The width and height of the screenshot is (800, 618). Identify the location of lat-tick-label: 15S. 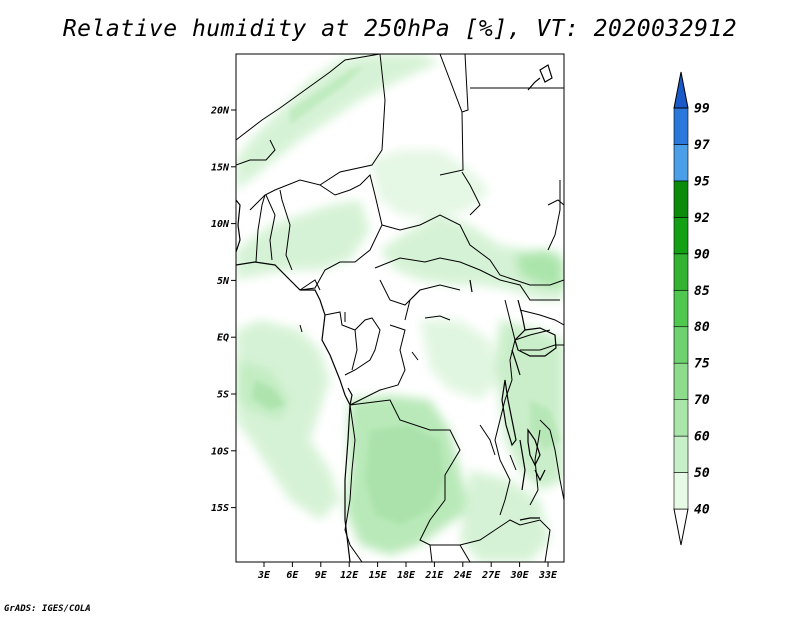
(220, 508).